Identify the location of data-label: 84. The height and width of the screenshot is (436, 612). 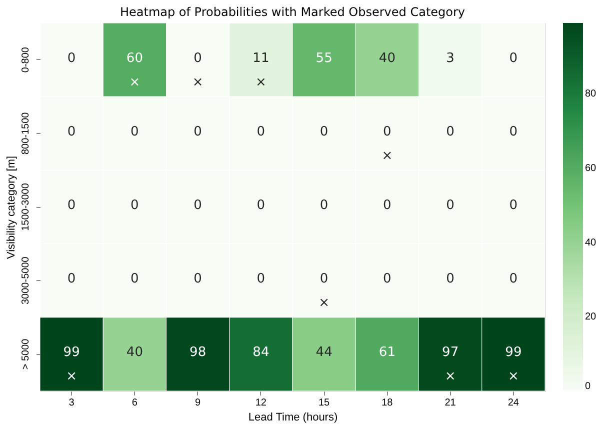
(261, 352).